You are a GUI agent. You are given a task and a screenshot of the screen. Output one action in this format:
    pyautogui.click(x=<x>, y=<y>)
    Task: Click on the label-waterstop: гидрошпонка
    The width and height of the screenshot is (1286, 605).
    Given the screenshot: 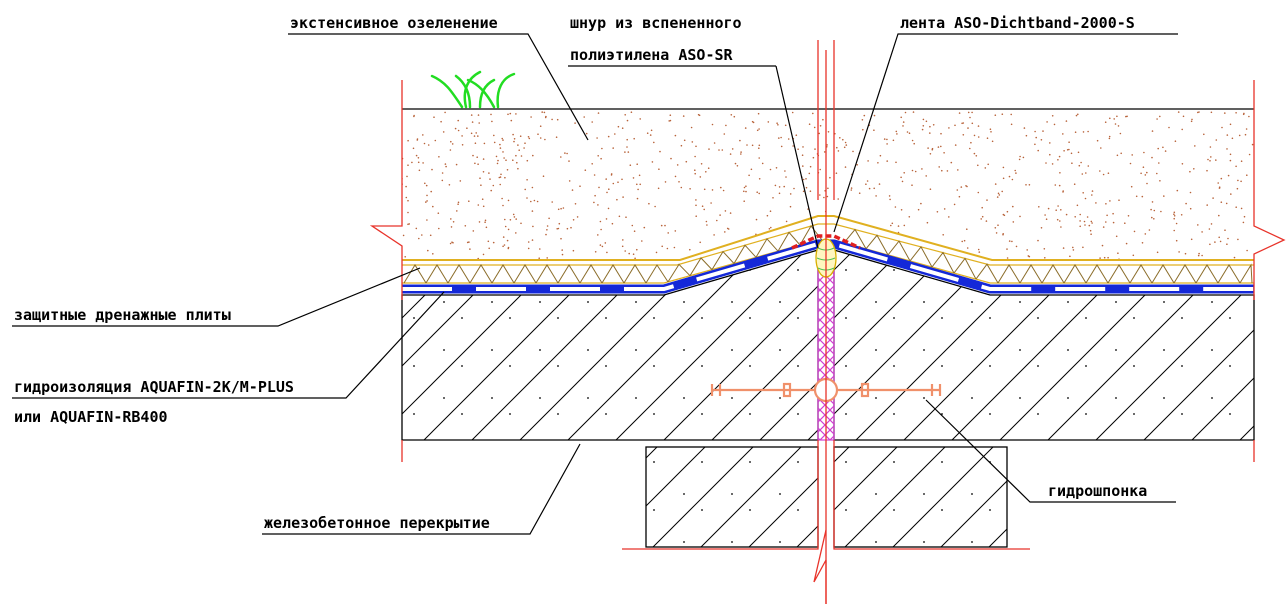 What is the action you would take?
    pyautogui.click(x=1097, y=491)
    